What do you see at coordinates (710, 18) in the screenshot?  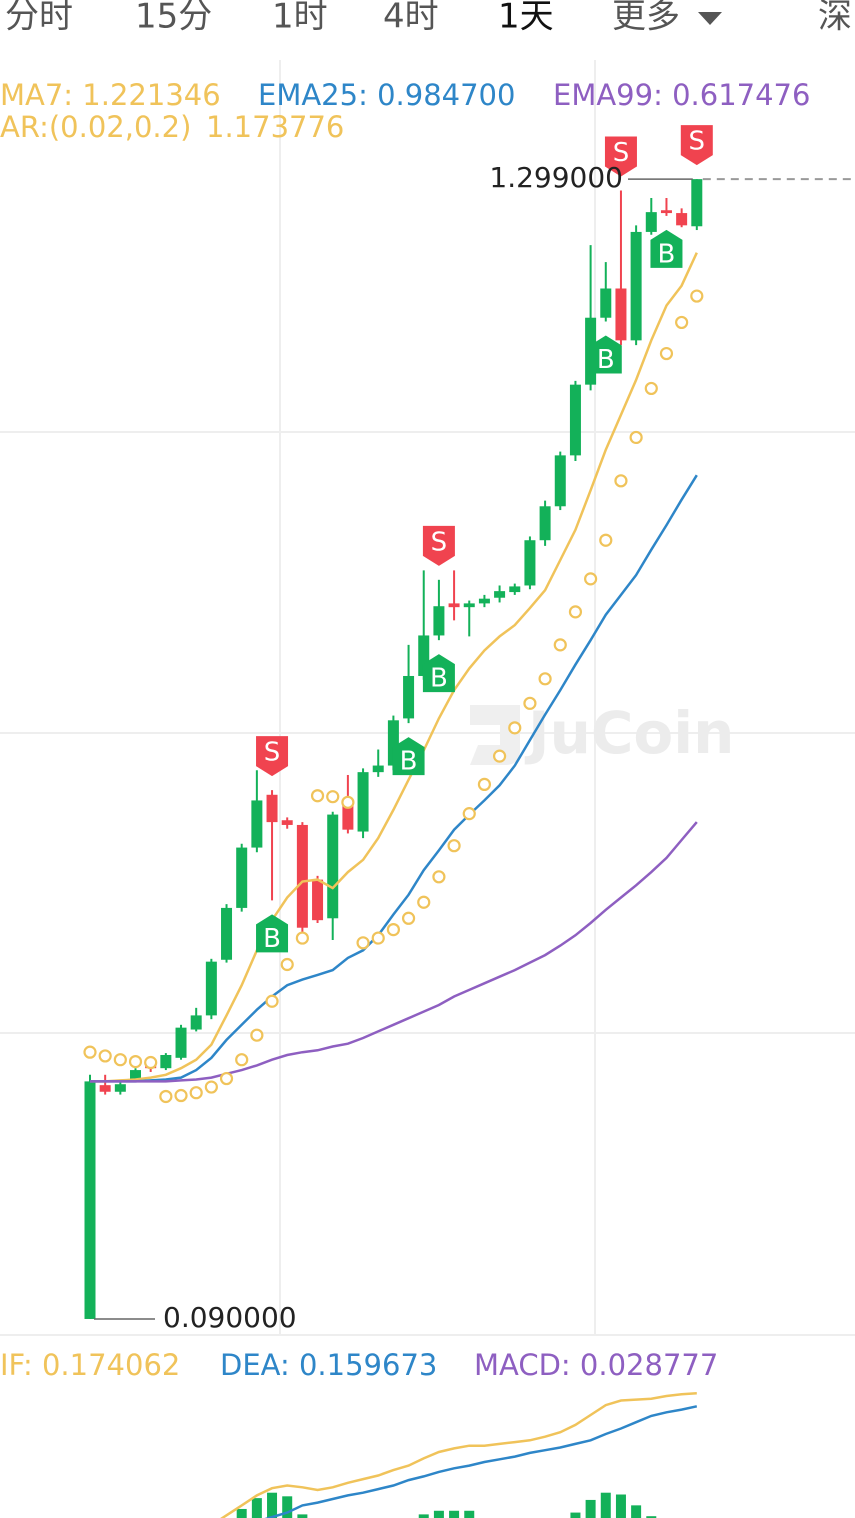 I see `dropdown-arrow` at bounding box center [710, 18].